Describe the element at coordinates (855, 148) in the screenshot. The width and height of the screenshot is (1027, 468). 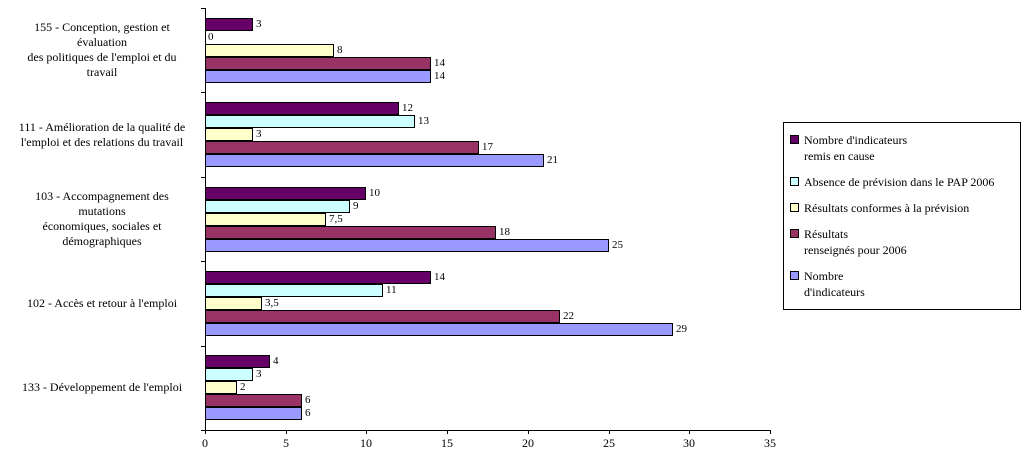
I see `legend-label: Nombre d'indicateurs remis en cause` at that location.